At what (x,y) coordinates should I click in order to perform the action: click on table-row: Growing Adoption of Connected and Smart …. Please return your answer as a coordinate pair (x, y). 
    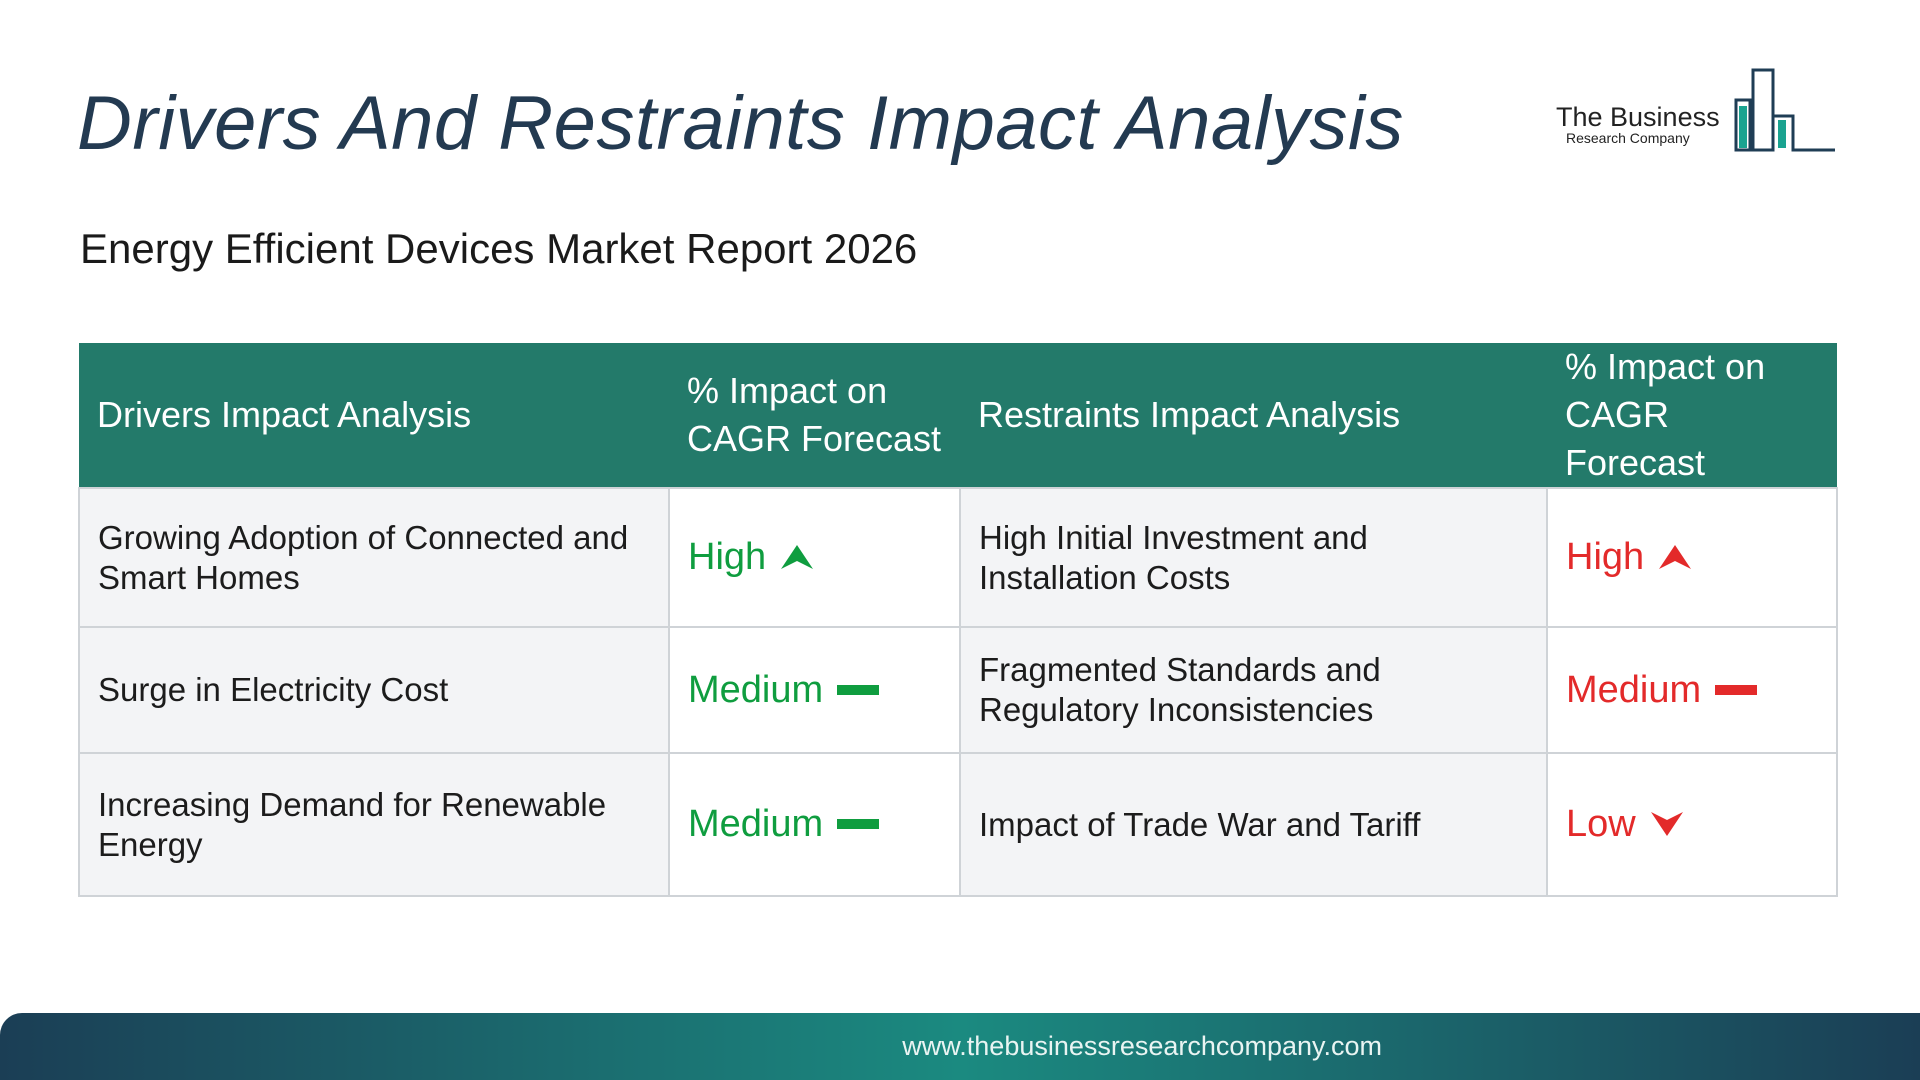
    Looking at the image, I should click on (958, 557).